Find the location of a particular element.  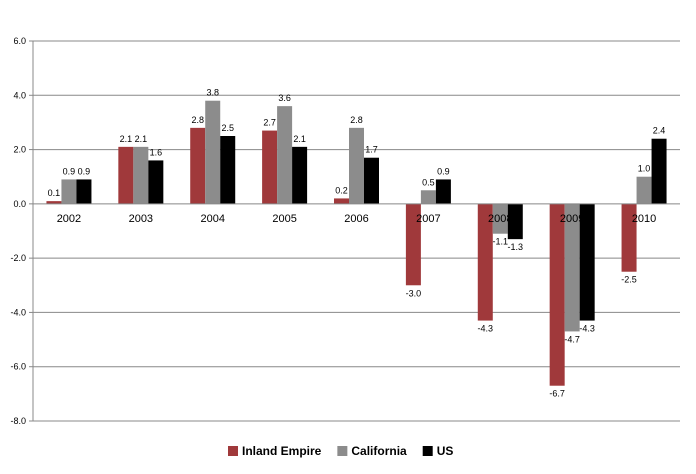

bar-california-2009 is located at coordinates (572, 267).